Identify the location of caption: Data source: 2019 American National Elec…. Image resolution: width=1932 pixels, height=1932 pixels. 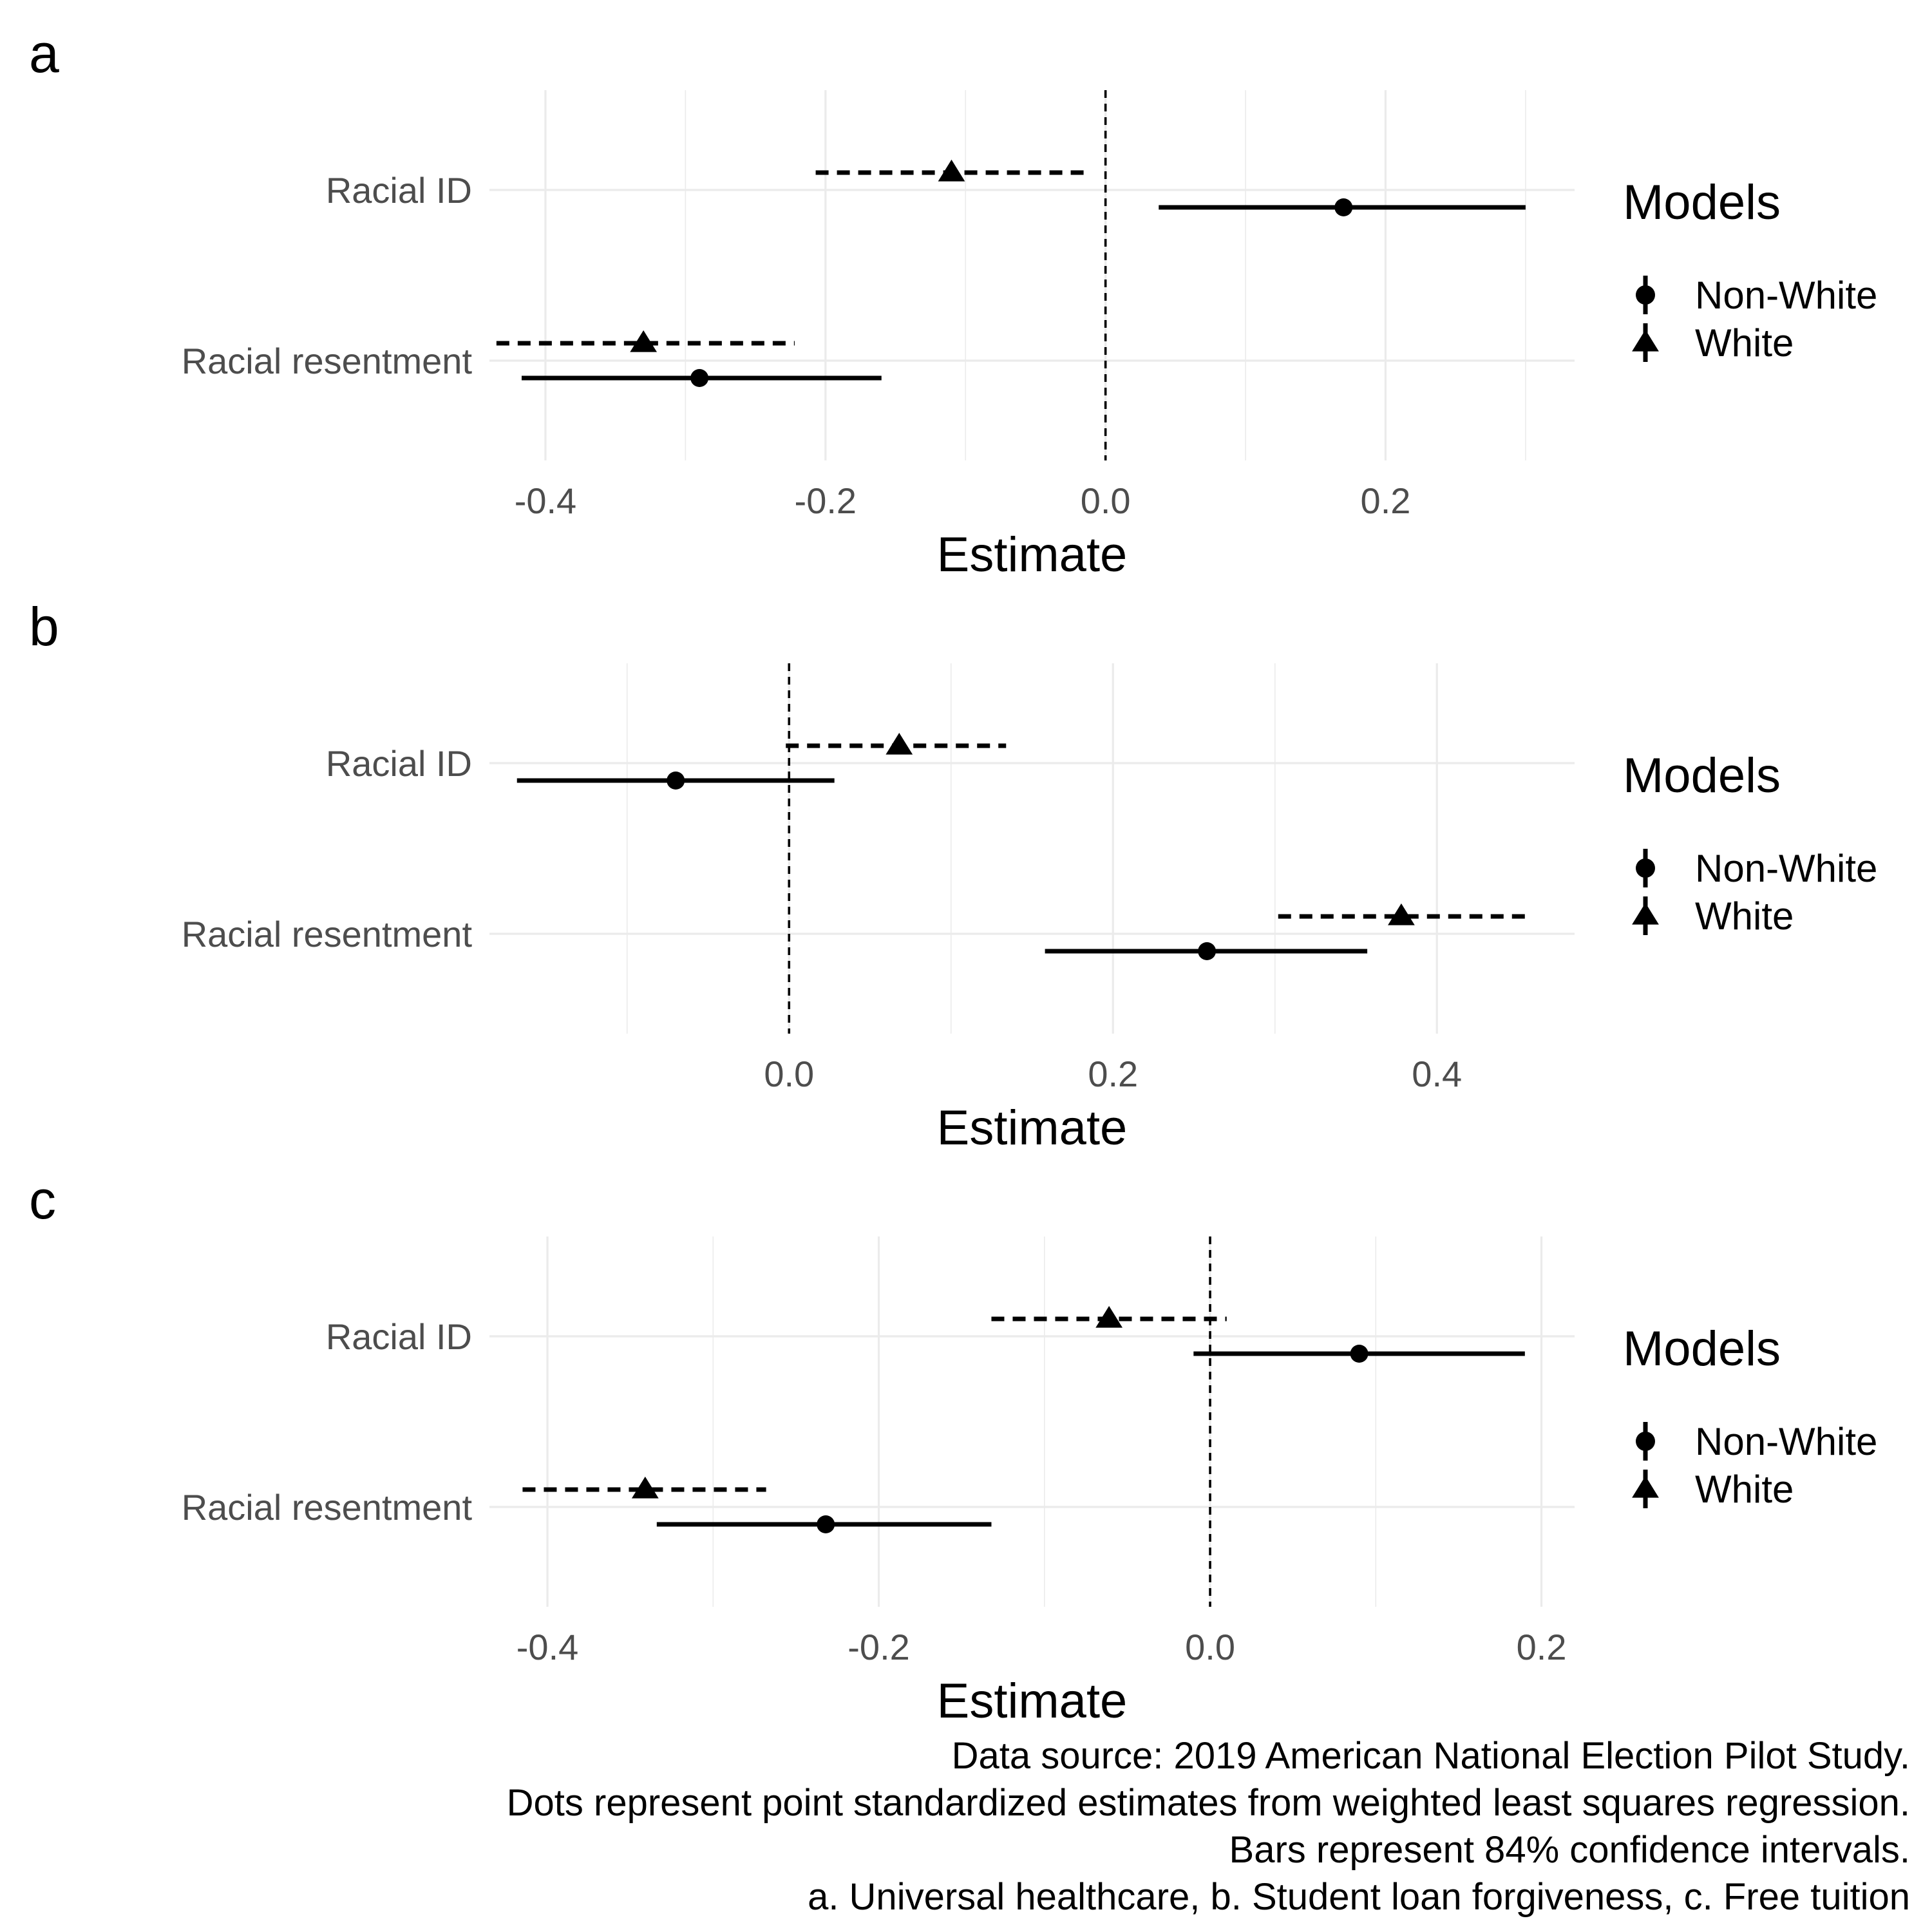
(1208, 1826).